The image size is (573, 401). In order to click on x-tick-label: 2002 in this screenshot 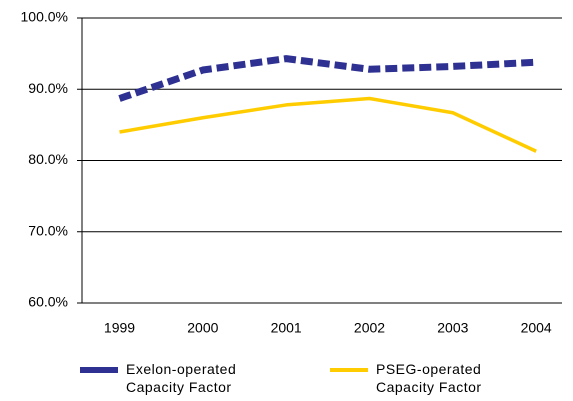, I will do `click(369, 328)`.